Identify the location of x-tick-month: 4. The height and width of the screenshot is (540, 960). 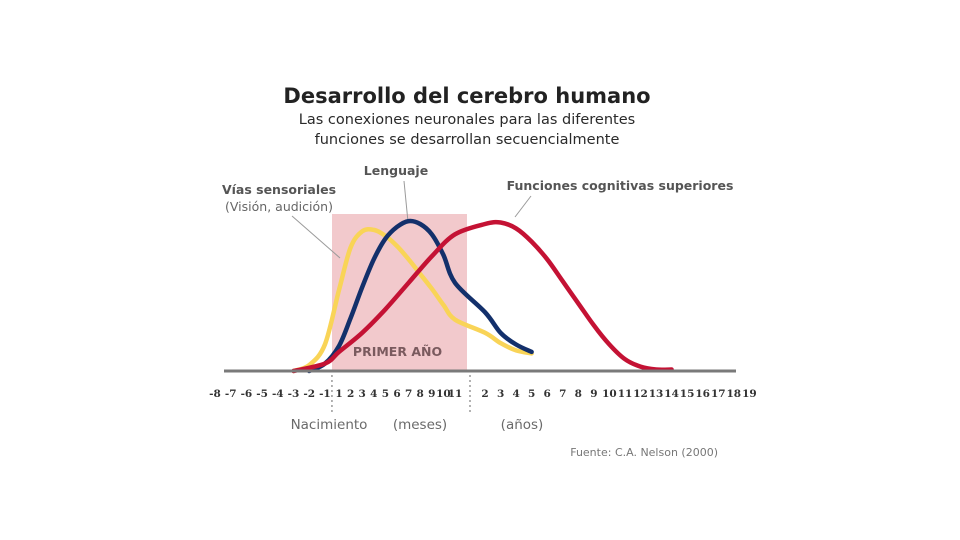
(373, 394).